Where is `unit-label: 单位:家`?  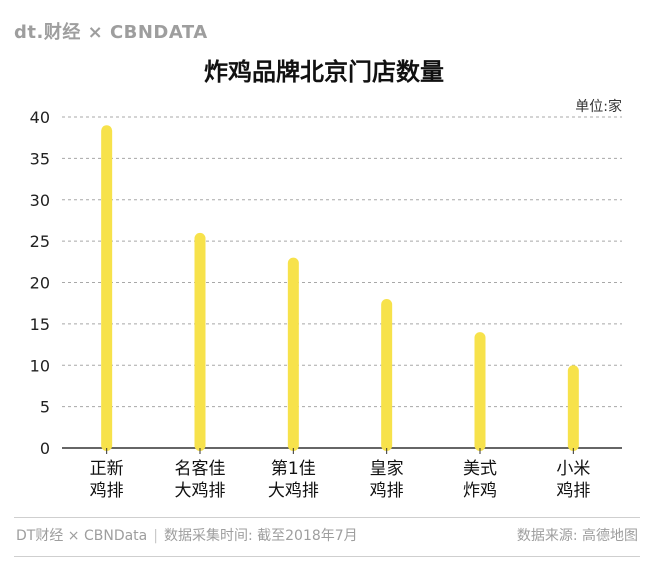
unit-label: 单位:家 is located at coordinates (598, 106).